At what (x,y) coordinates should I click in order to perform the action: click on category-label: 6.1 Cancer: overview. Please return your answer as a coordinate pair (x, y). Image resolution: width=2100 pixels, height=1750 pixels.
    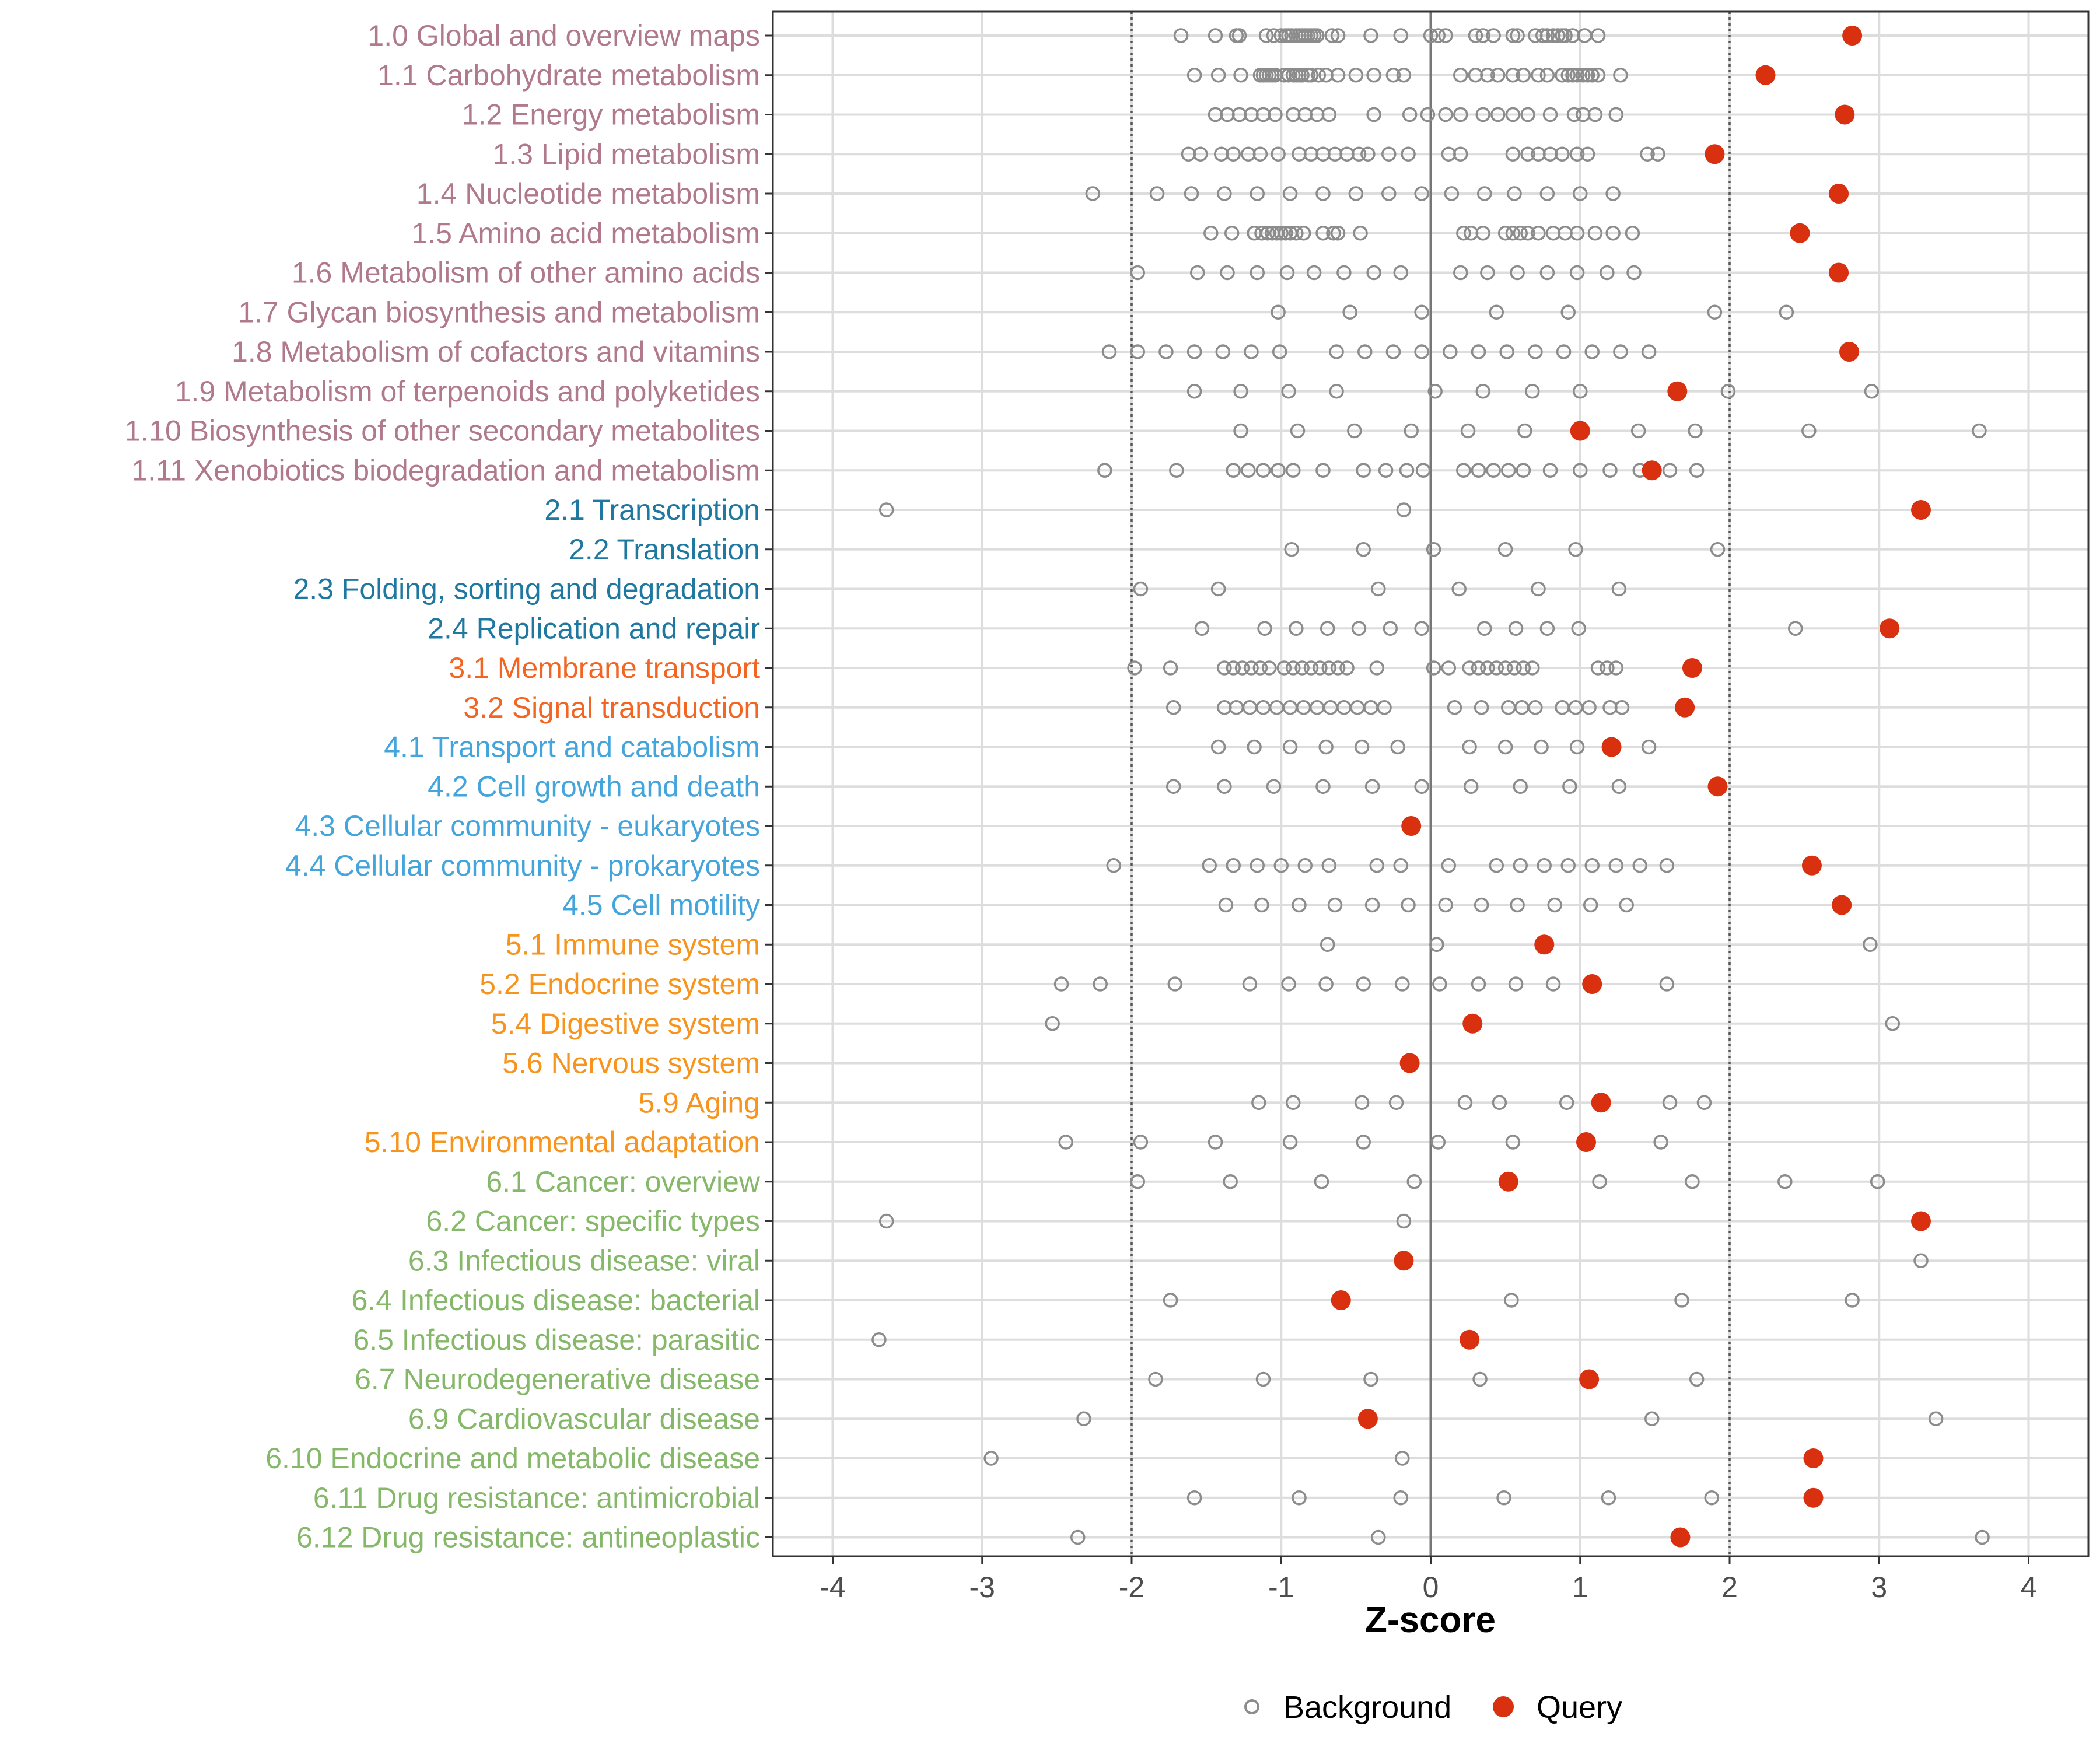
    Looking at the image, I should click on (624, 1182).